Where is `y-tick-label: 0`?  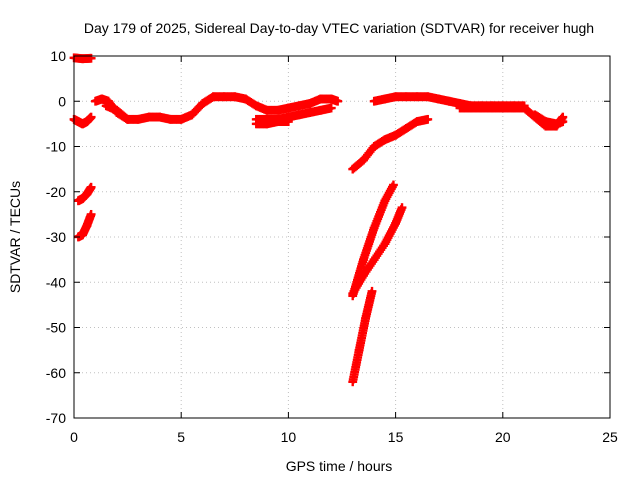
y-tick-label: 0 is located at coordinates (62, 101).